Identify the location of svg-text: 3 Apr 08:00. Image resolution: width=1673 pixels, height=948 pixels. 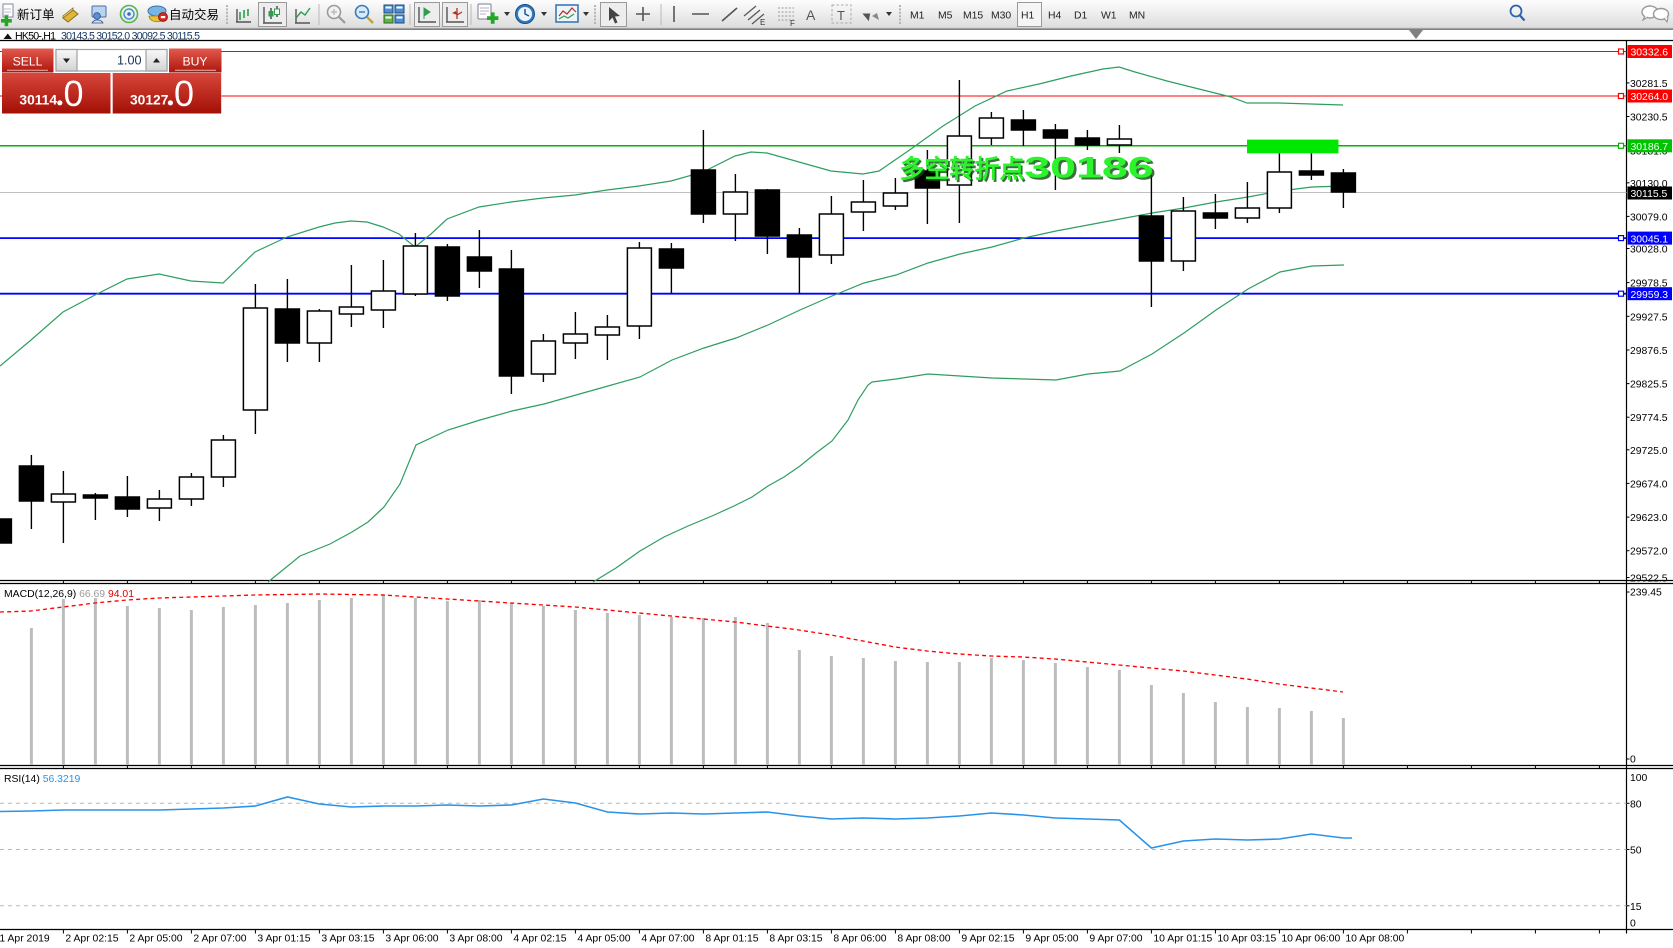
(475, 939).